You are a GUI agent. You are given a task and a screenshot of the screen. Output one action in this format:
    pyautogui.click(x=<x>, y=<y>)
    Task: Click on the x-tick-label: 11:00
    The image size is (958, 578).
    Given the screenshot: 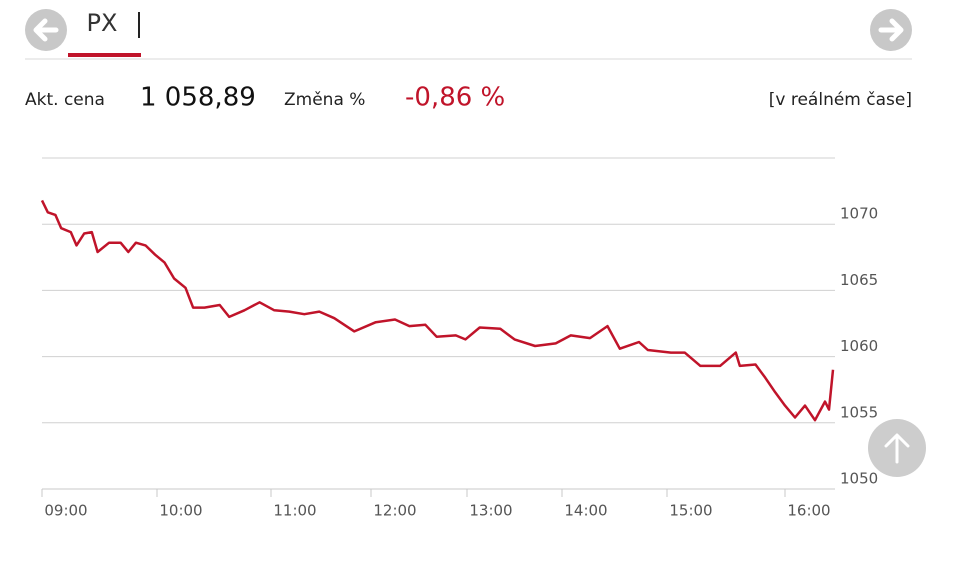 What is the action you would take?
    pyautogui.click(x=294, y=511)
    